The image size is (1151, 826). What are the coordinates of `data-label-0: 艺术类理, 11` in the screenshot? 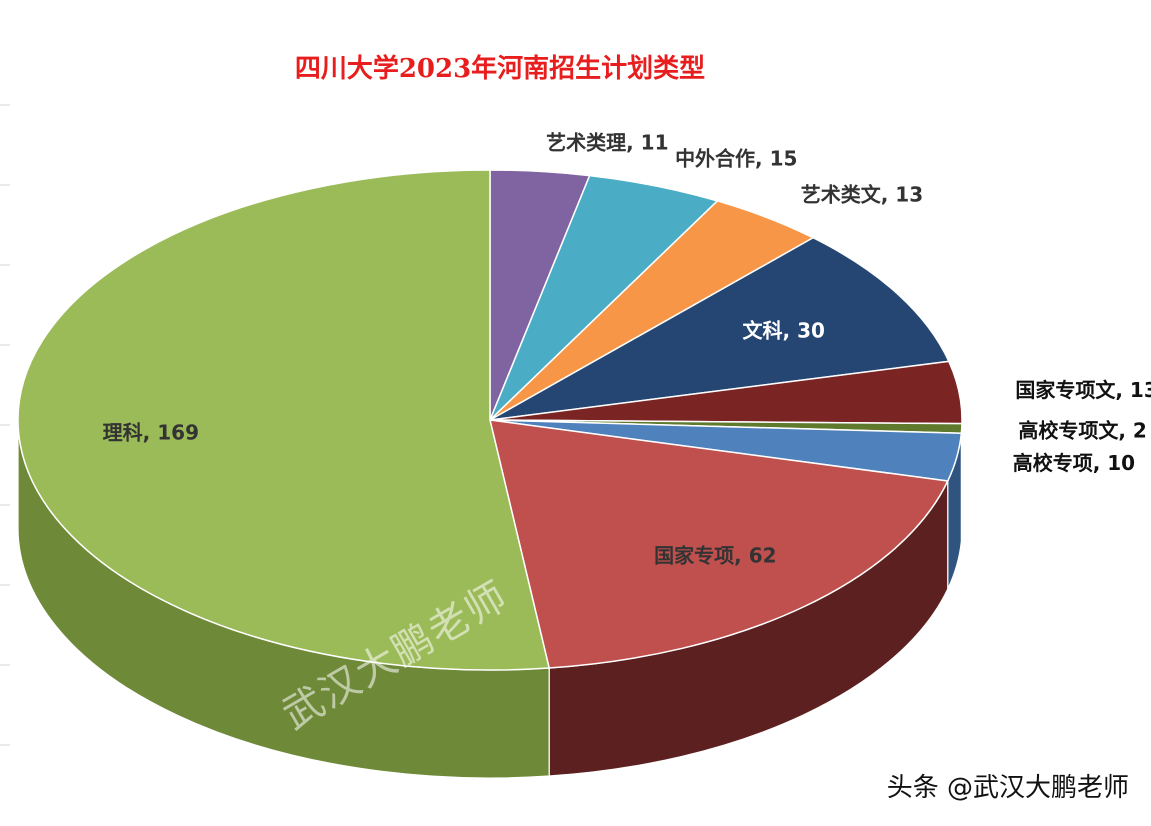 It's located at (607, 143).